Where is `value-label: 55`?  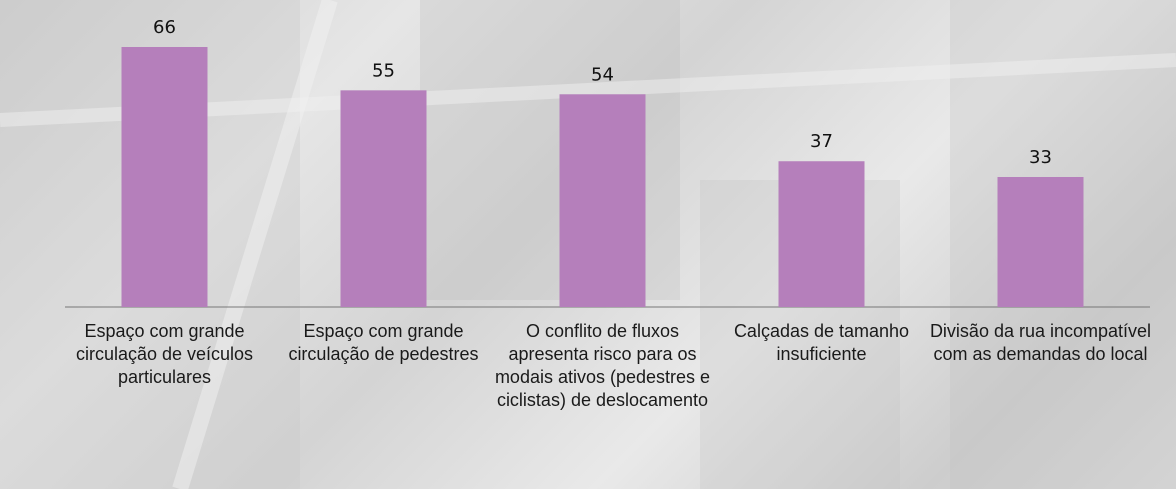
value-label: 55 is located at coordinates (383, 70).